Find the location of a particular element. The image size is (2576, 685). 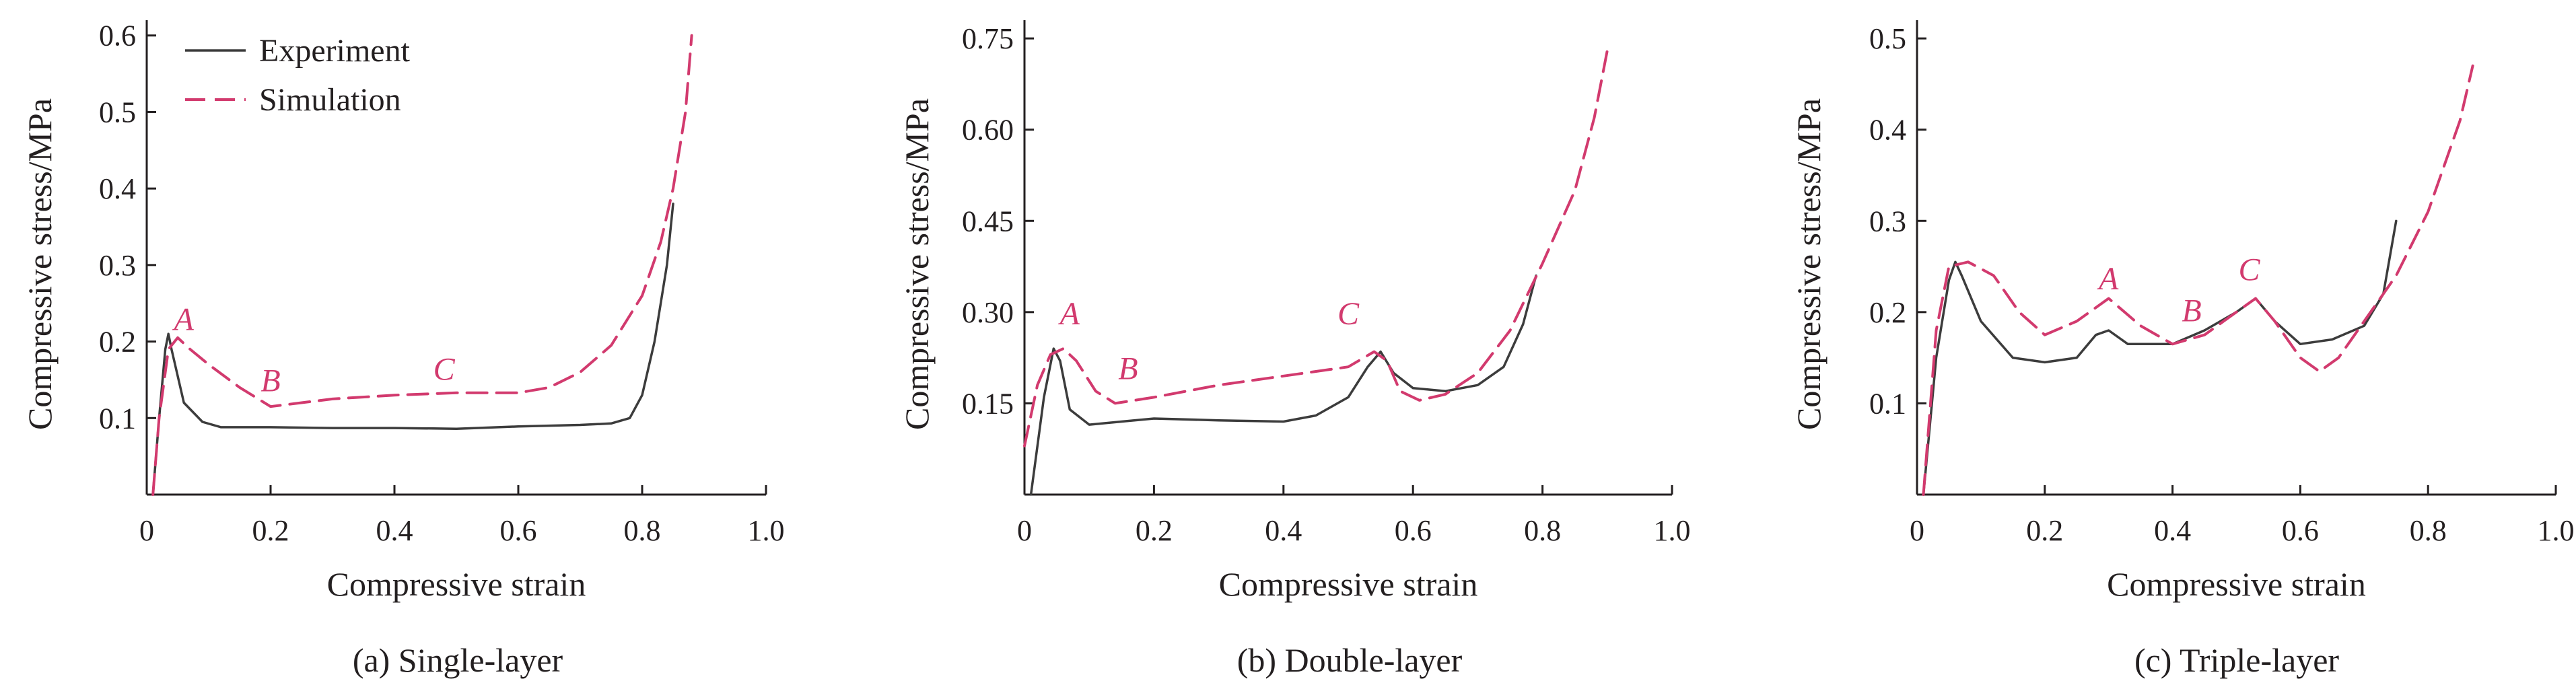

y-tick-label: 0.30 is located at coordinates (988, 312).